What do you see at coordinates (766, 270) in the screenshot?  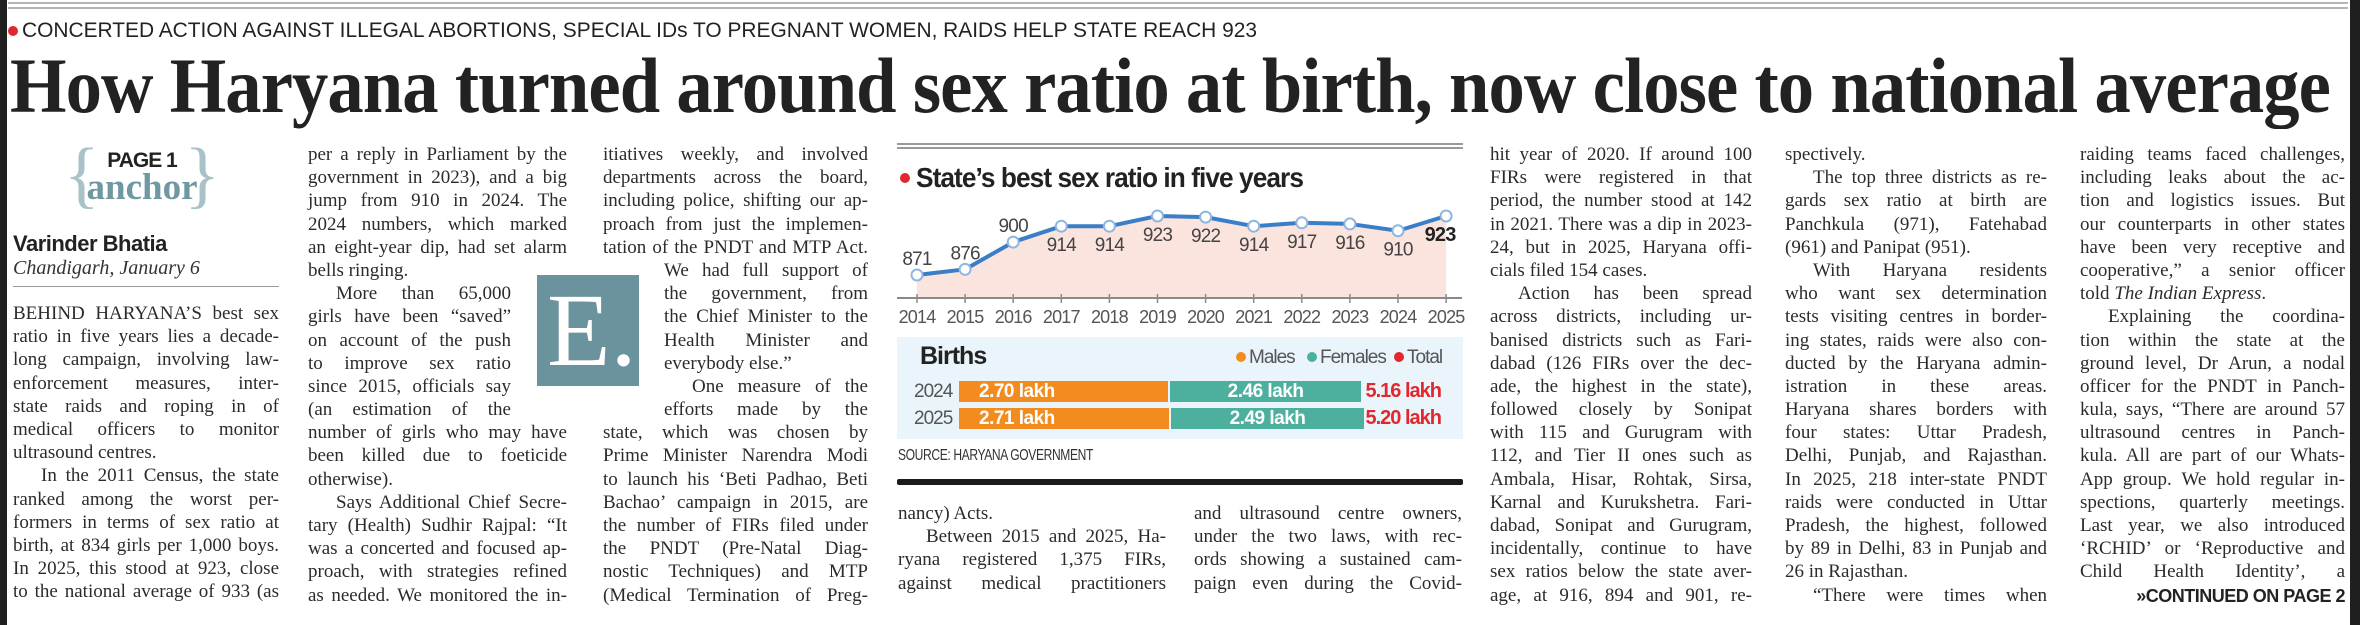 I see `line-text: We had full support of` at bounding box center [766, 270].